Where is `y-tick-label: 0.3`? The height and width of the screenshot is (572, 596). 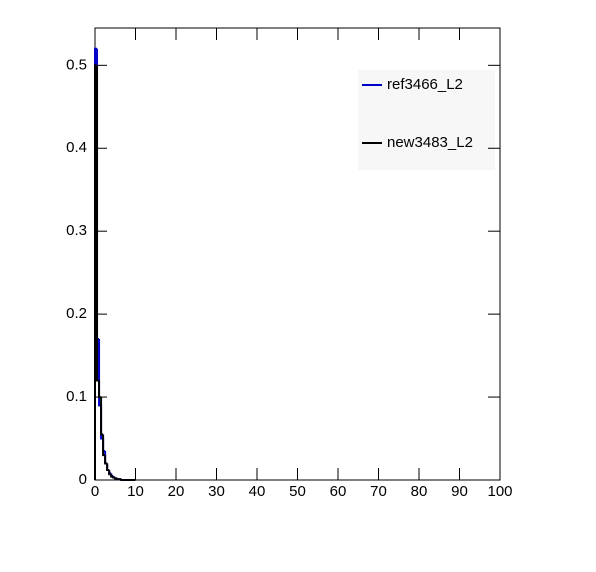
y-tick-label: 0.3 is located at coordinates (76, 230).